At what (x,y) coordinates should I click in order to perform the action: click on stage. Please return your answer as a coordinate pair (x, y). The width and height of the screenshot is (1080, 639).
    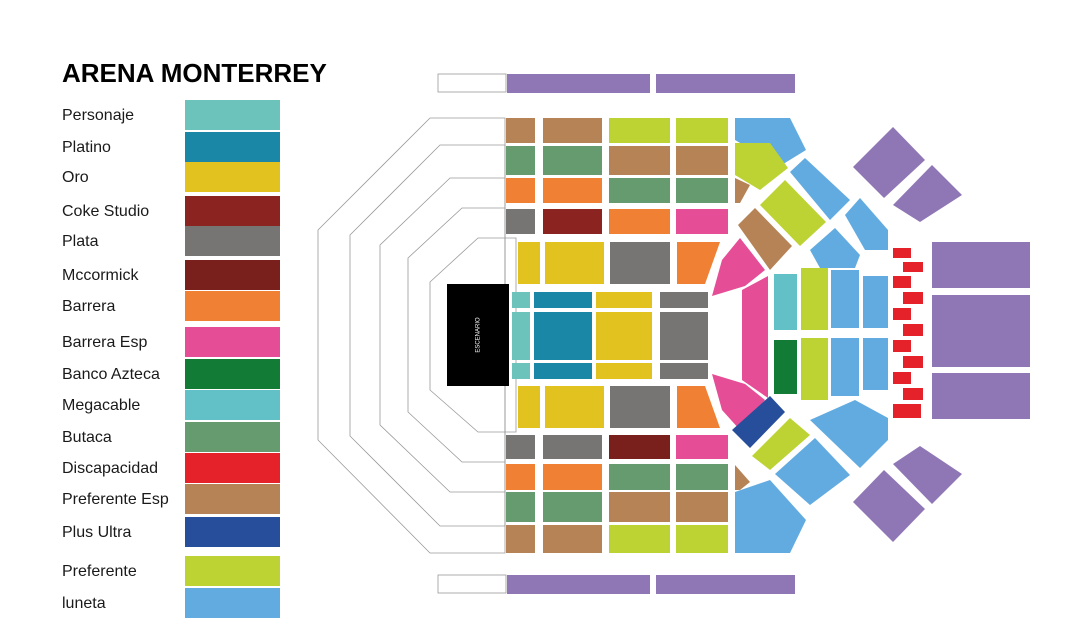
    Looking at the image, I should click on (478, 335).